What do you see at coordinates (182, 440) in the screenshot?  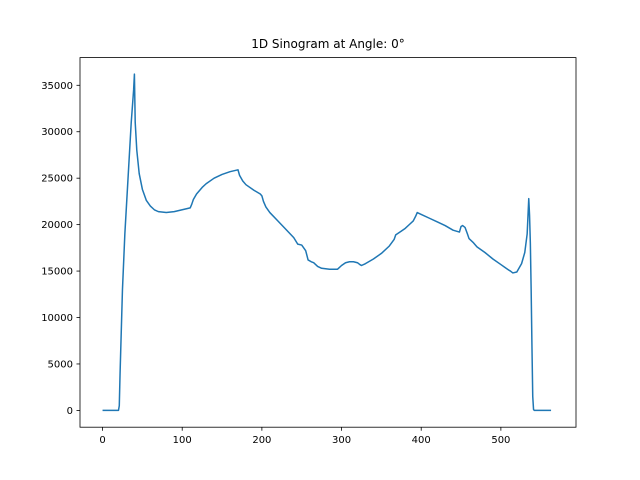 I see `x-tick-label: 100` at bounding box center [182, 440].